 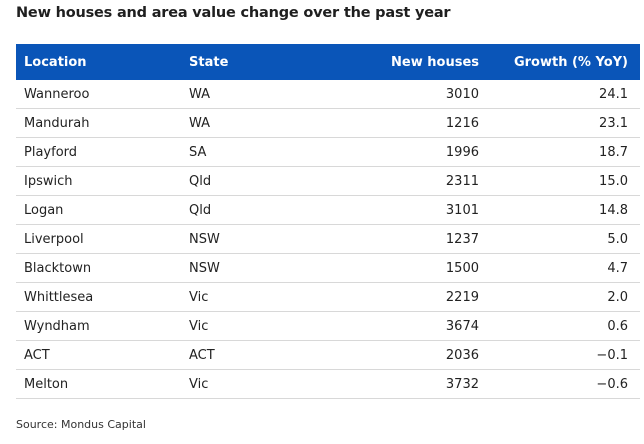 What do you see at coordinates (409, 152) in the screenshot?
I see `cell-new-houses: 1996` at bounding box center [409, 152].